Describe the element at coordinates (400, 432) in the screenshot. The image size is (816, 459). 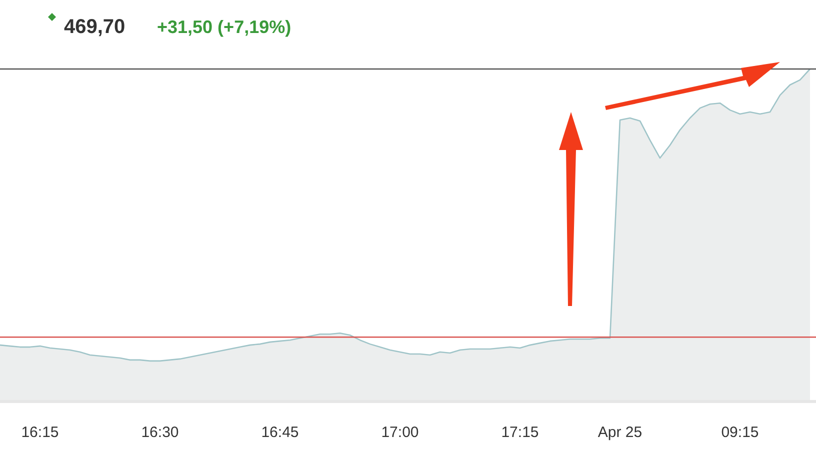
I see `x-tick-label: 17:00` at that location.